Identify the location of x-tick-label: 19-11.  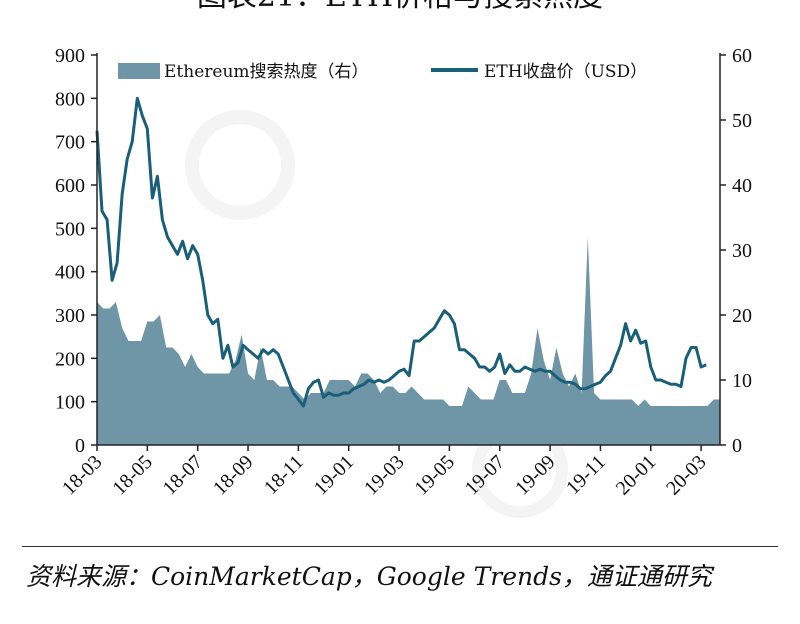
(586, 475).